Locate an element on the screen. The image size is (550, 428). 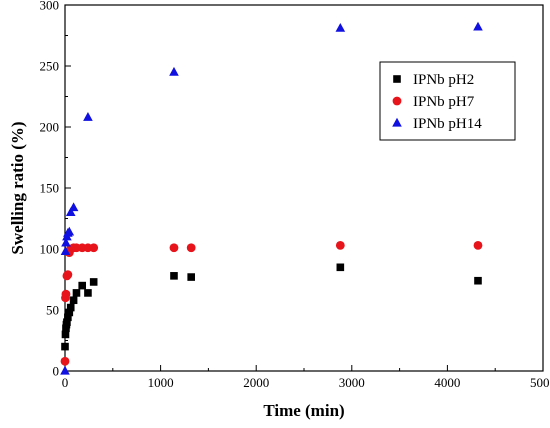
y-tick-label: 250 is located at coordinates (50, 66).